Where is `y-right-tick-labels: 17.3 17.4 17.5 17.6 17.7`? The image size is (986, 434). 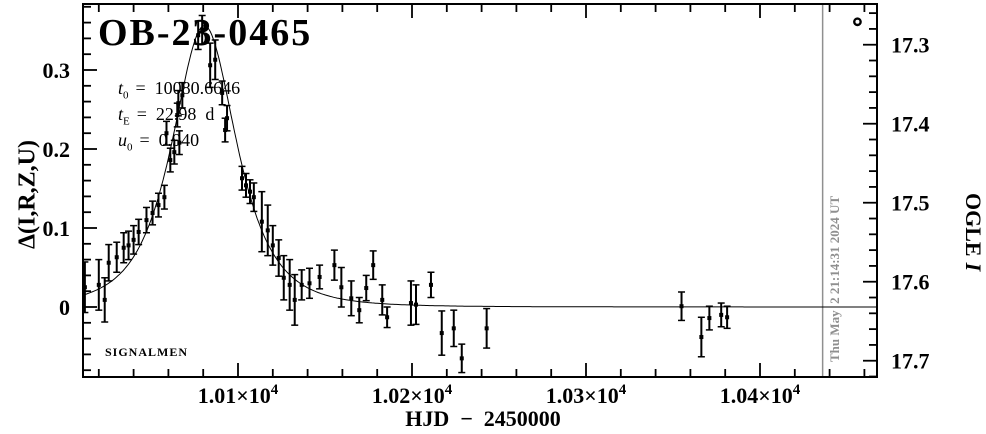
y-right-tick-labels: 17.3 17.4 17.5 17.6 17.7 is located at coordinates (910, 203).